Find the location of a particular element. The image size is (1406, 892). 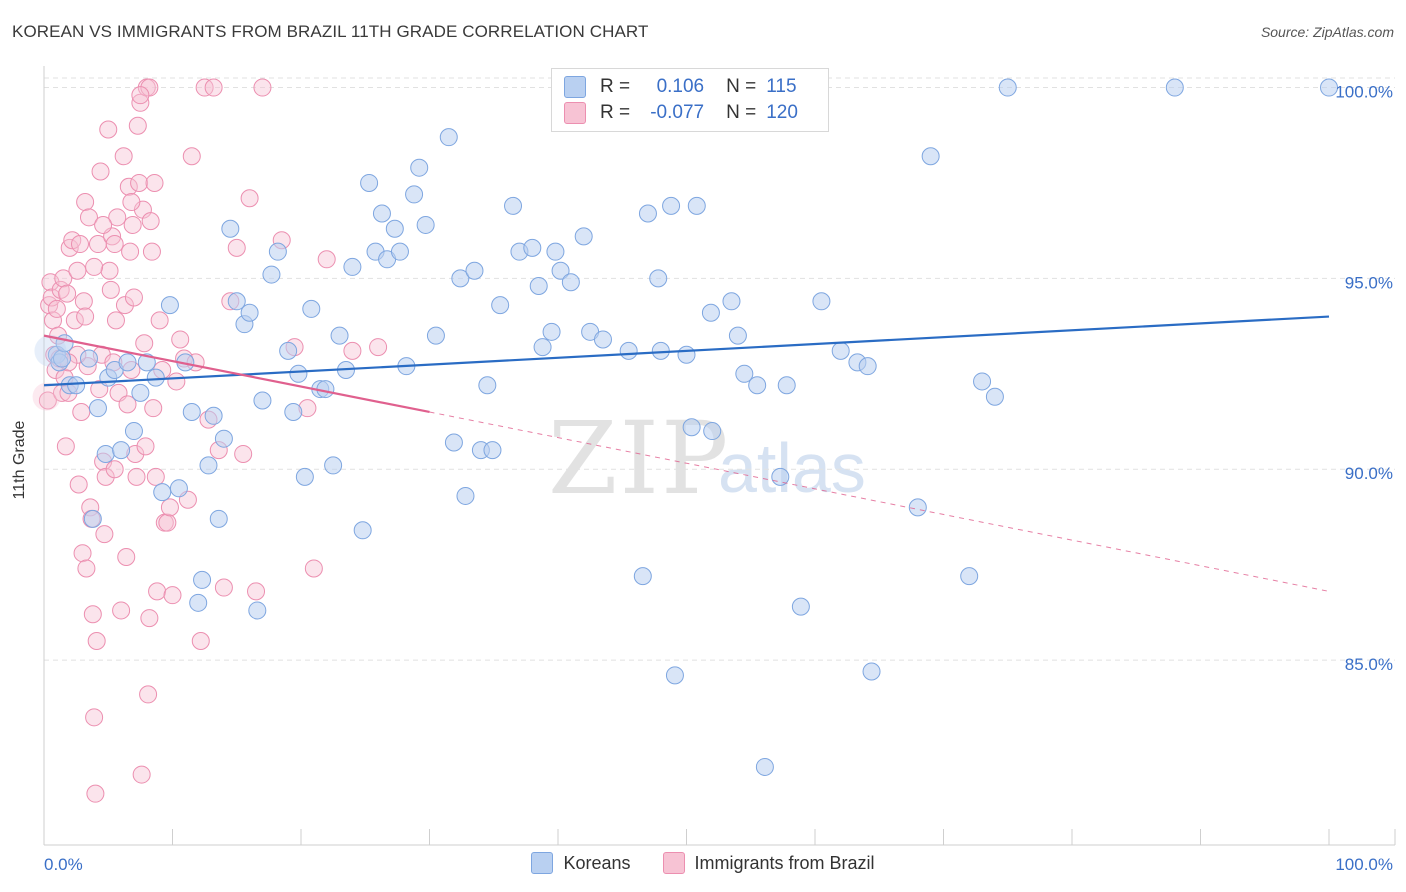

y-tick-label: 90.0% is located at coordinates (1369, 473).